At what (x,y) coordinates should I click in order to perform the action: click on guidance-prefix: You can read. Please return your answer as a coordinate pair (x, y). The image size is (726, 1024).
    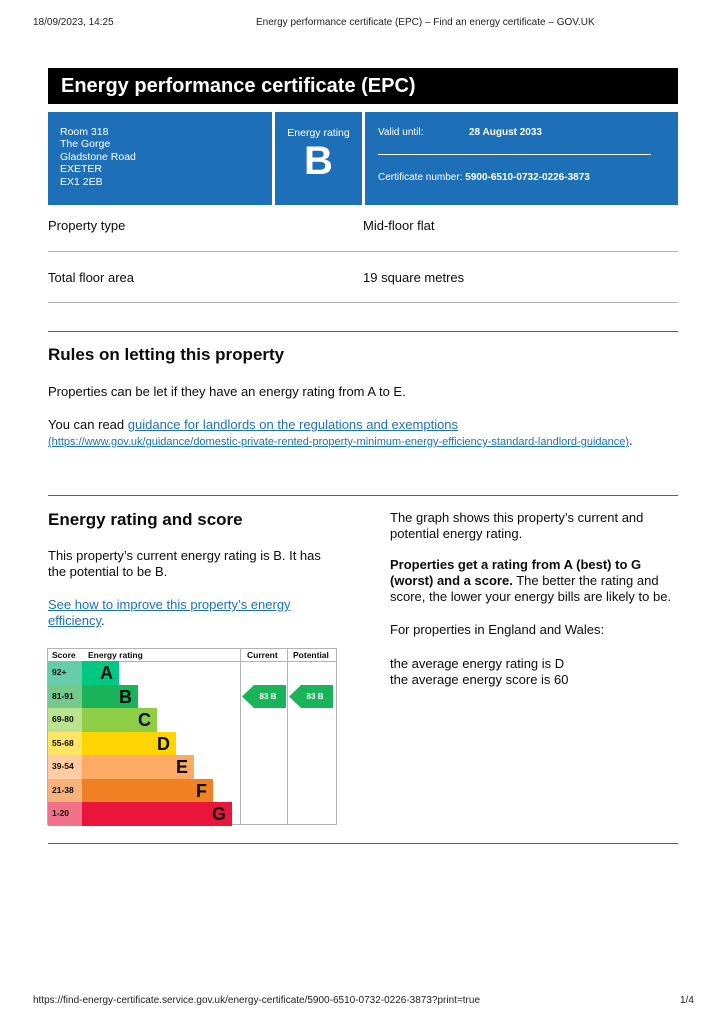
    Looking at the image, I should click on (88, 424).